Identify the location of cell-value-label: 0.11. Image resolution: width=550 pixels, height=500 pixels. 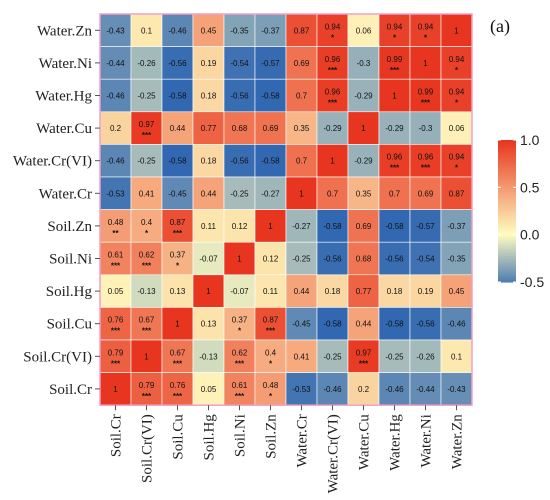
(209, 226).